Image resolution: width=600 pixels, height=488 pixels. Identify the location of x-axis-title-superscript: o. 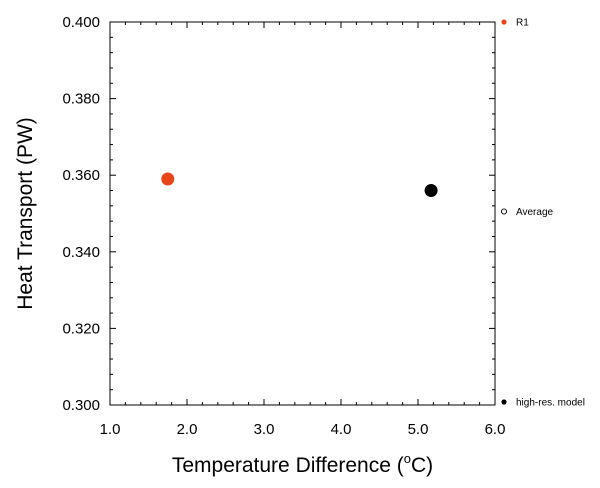
(407, 458).